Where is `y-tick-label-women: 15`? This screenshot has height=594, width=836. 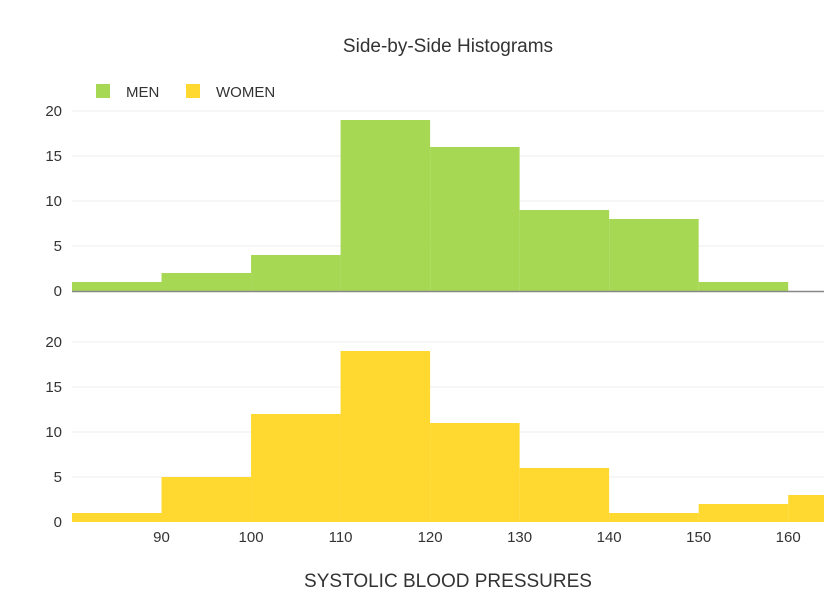
y-tick-label-women: 15 is located at coordinates (53, 387).